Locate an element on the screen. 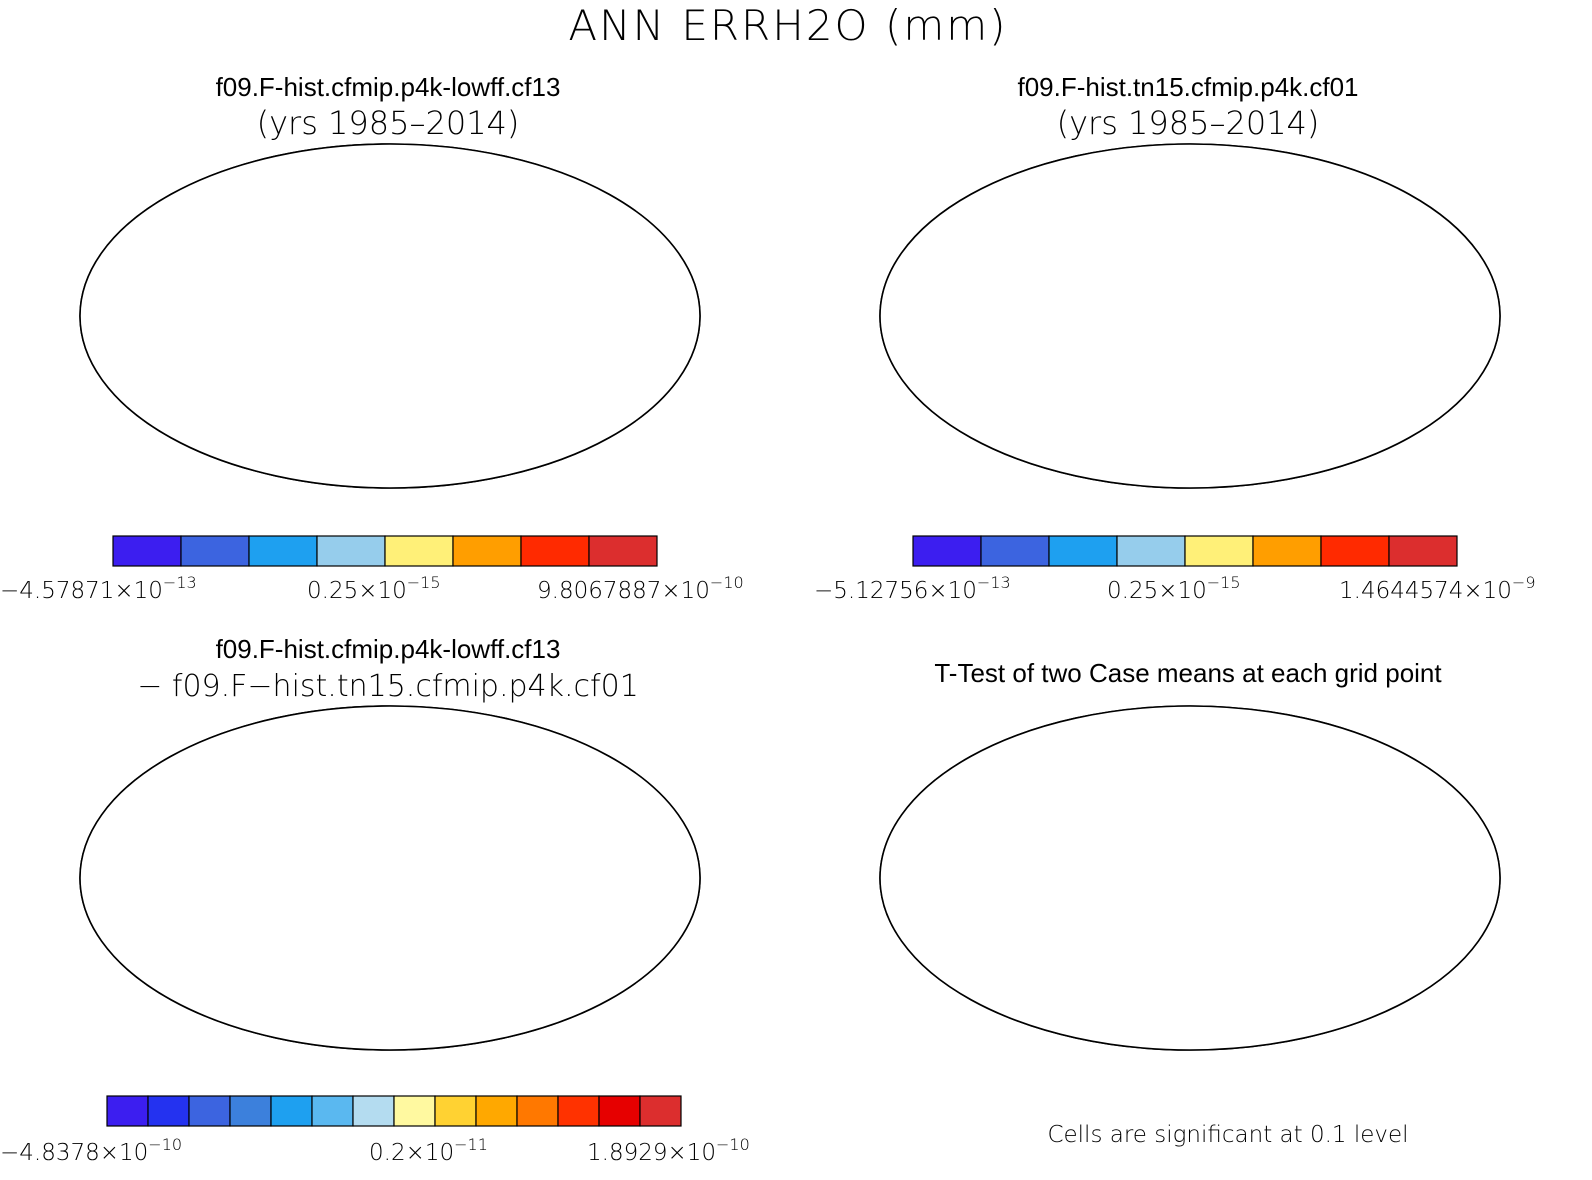 Image resolution: width=1592 pixels, height=1180 pixels. panel-ttest-footnote: Cells are significant at 0.1 level is located at coordinates (1227, 1135).